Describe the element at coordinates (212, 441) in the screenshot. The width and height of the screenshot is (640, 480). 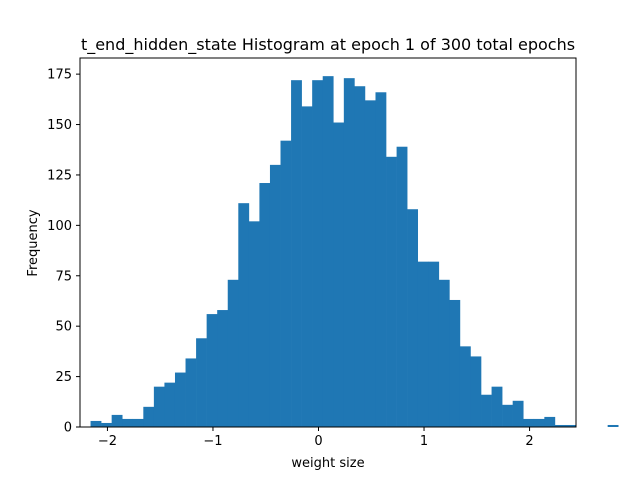
I see `x-tick-label: −1` at that location.